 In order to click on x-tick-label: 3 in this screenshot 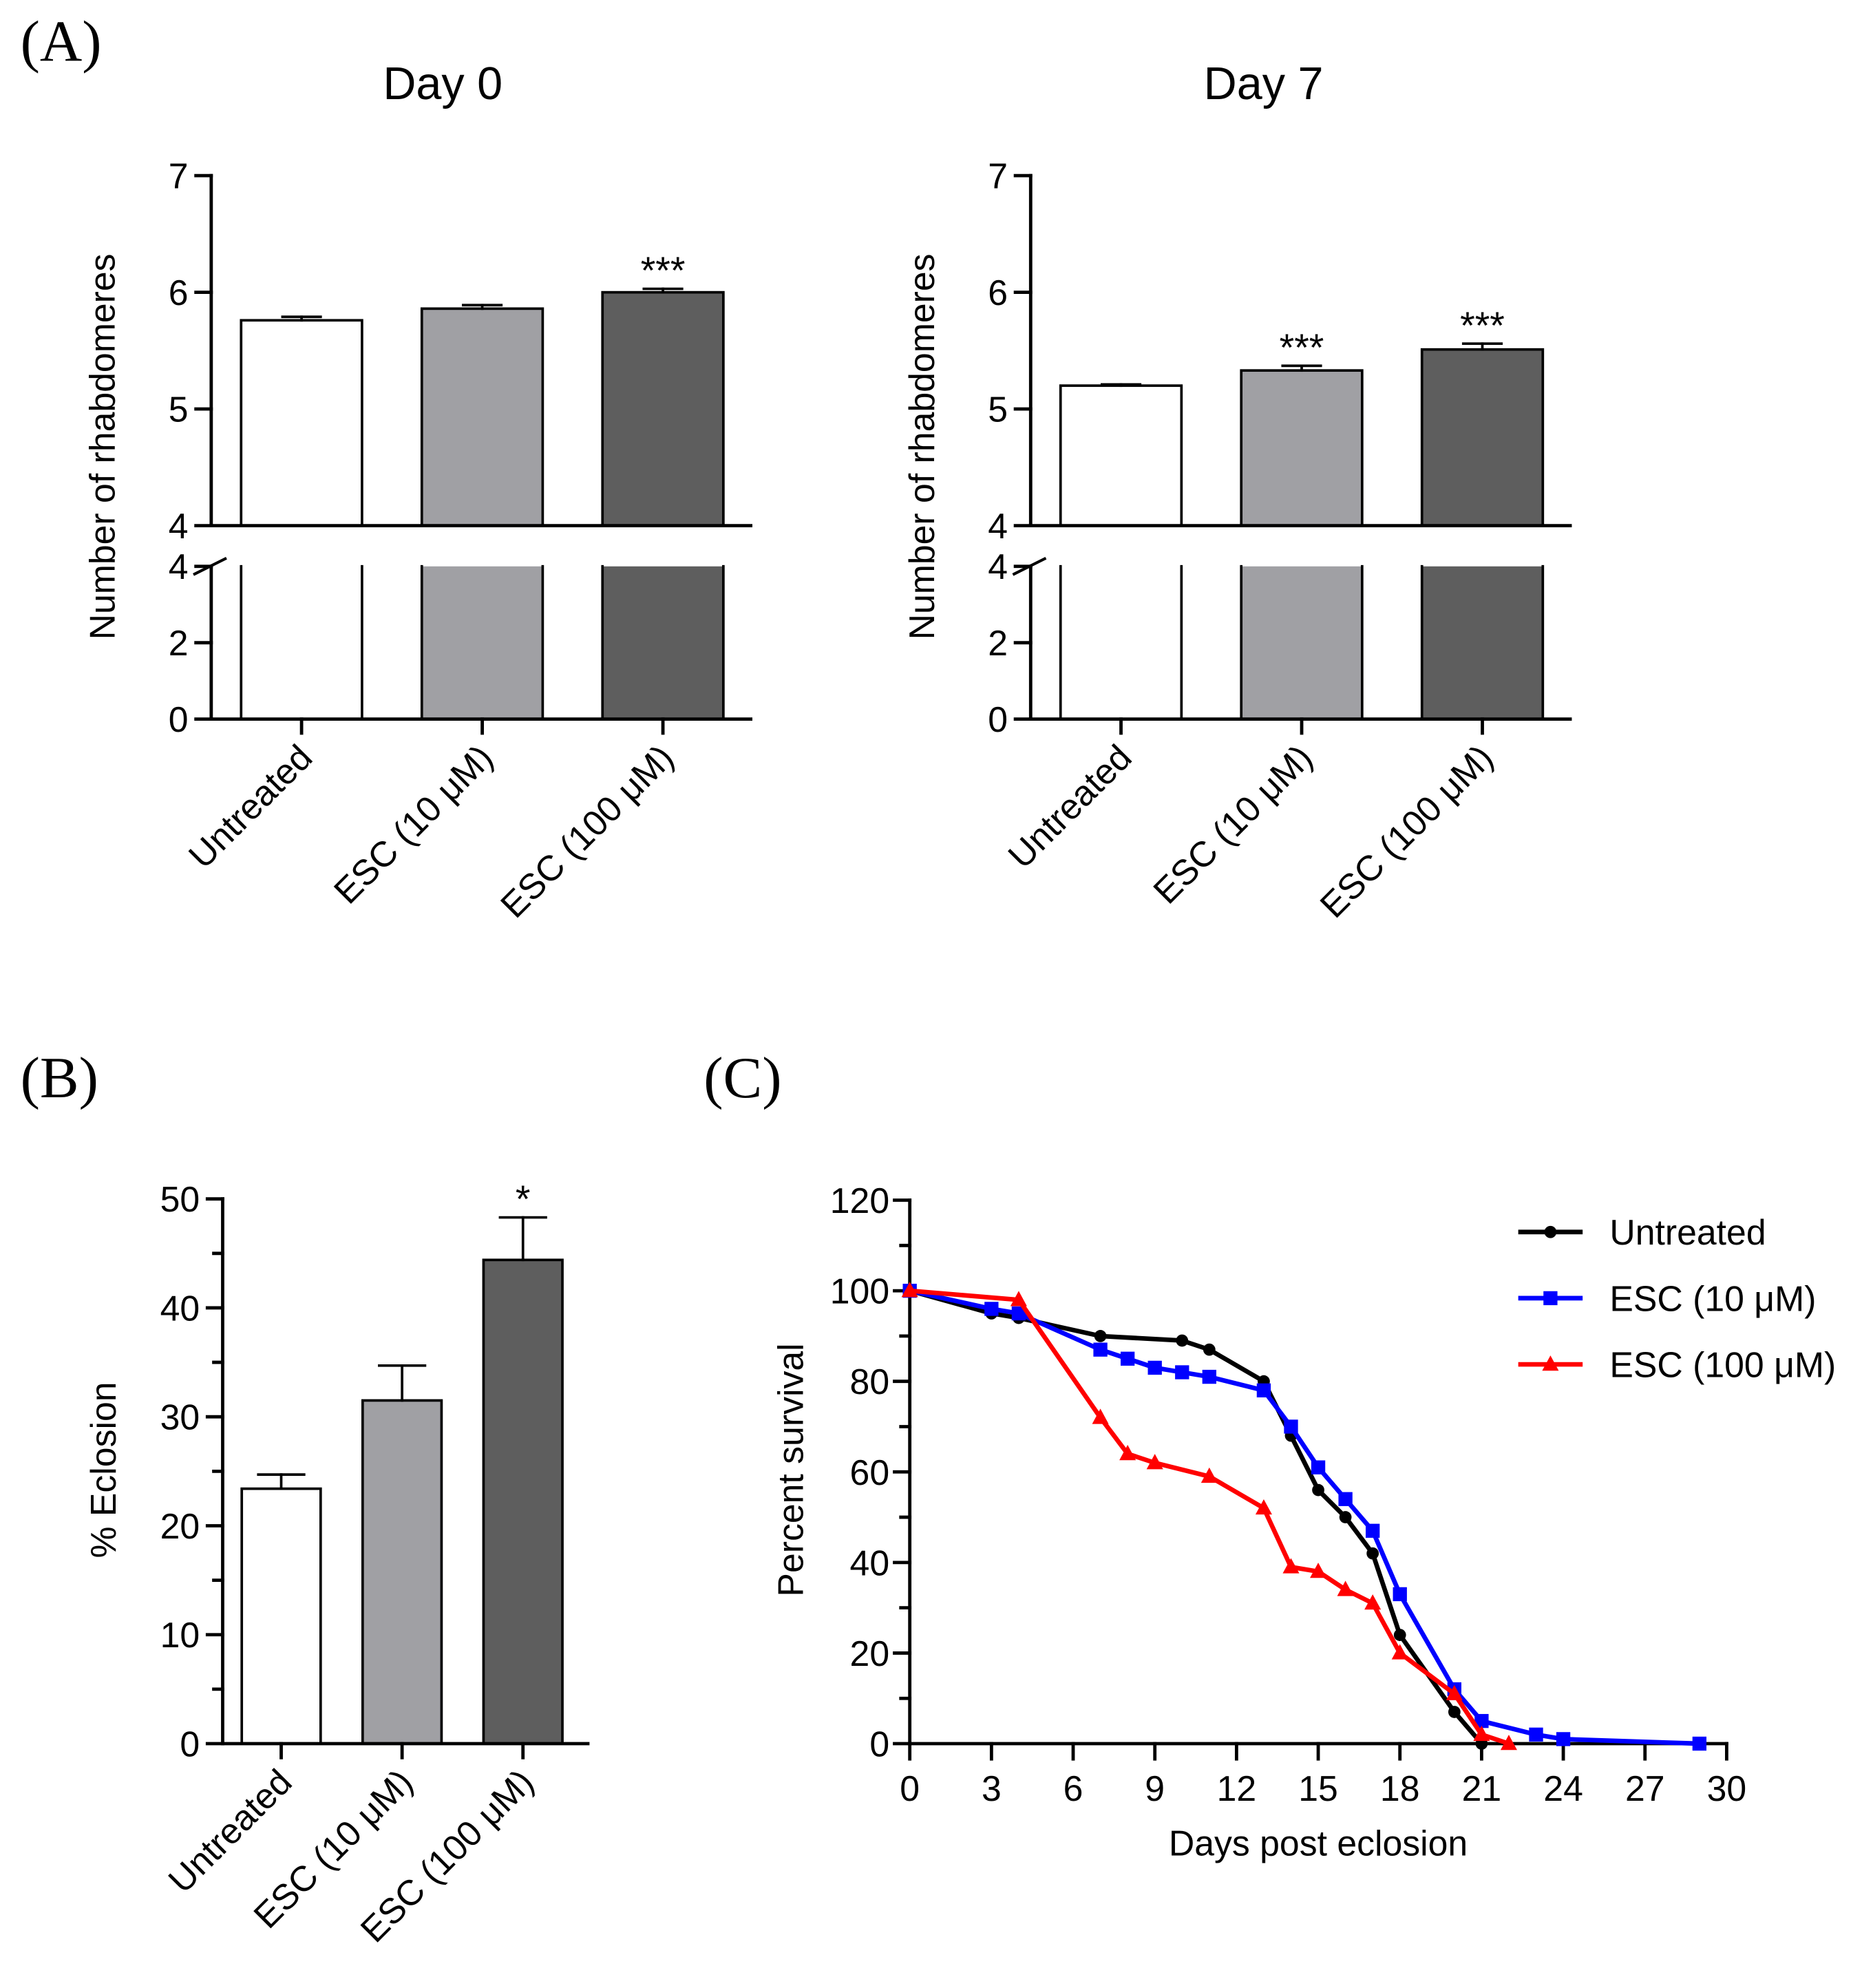, I will do `click(992, 1788)`.